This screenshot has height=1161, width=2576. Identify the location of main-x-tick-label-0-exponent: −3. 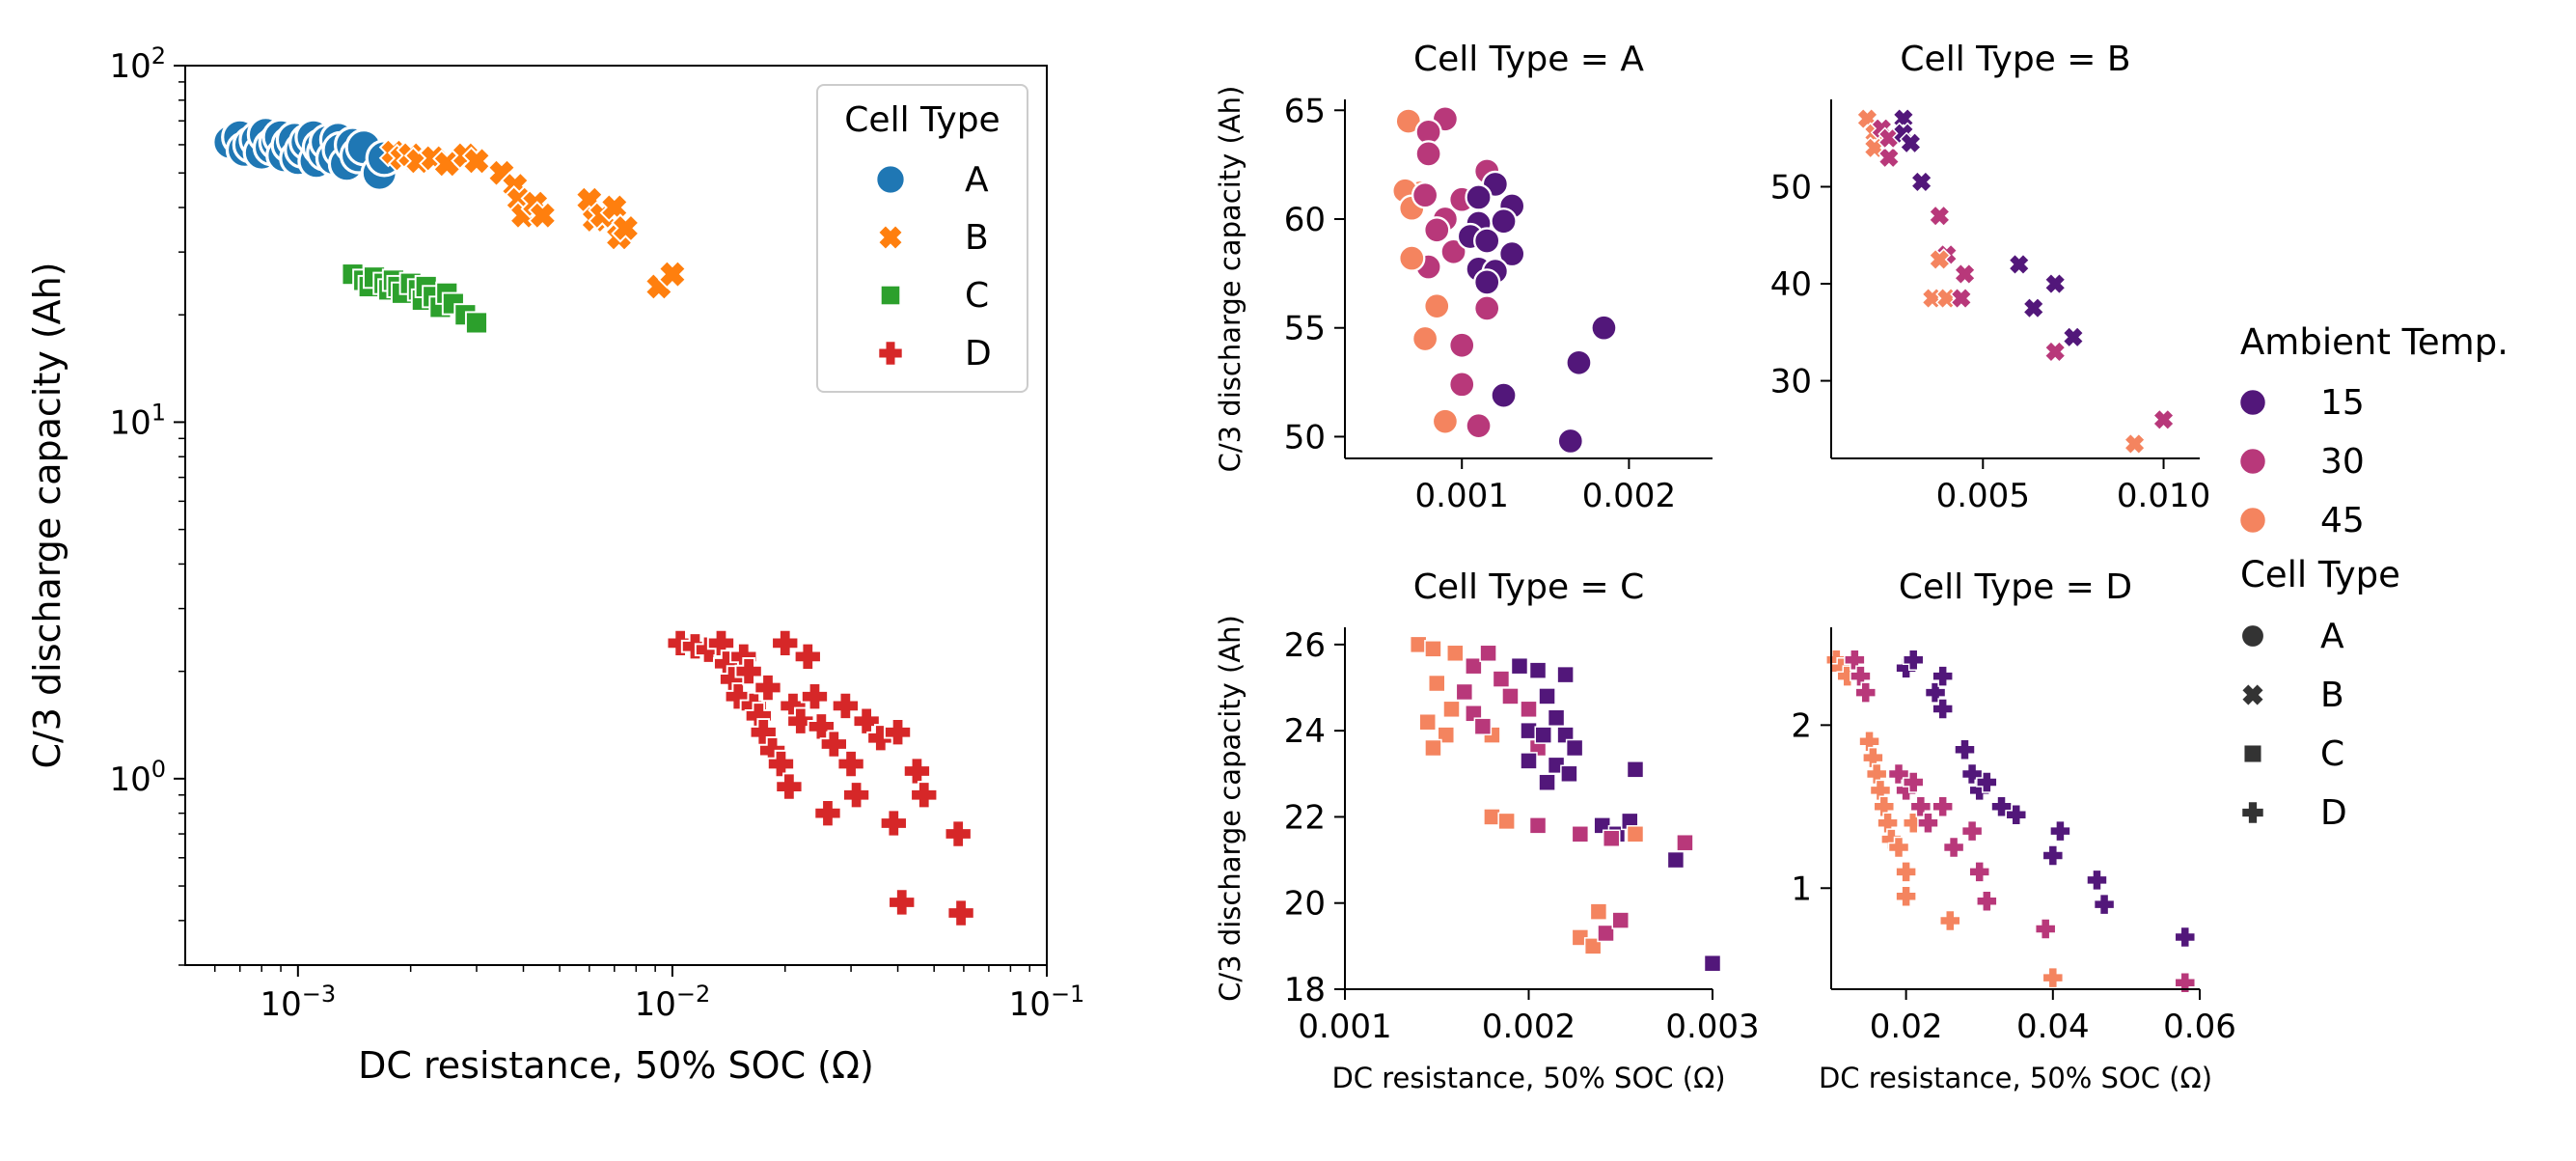
(319, 994).